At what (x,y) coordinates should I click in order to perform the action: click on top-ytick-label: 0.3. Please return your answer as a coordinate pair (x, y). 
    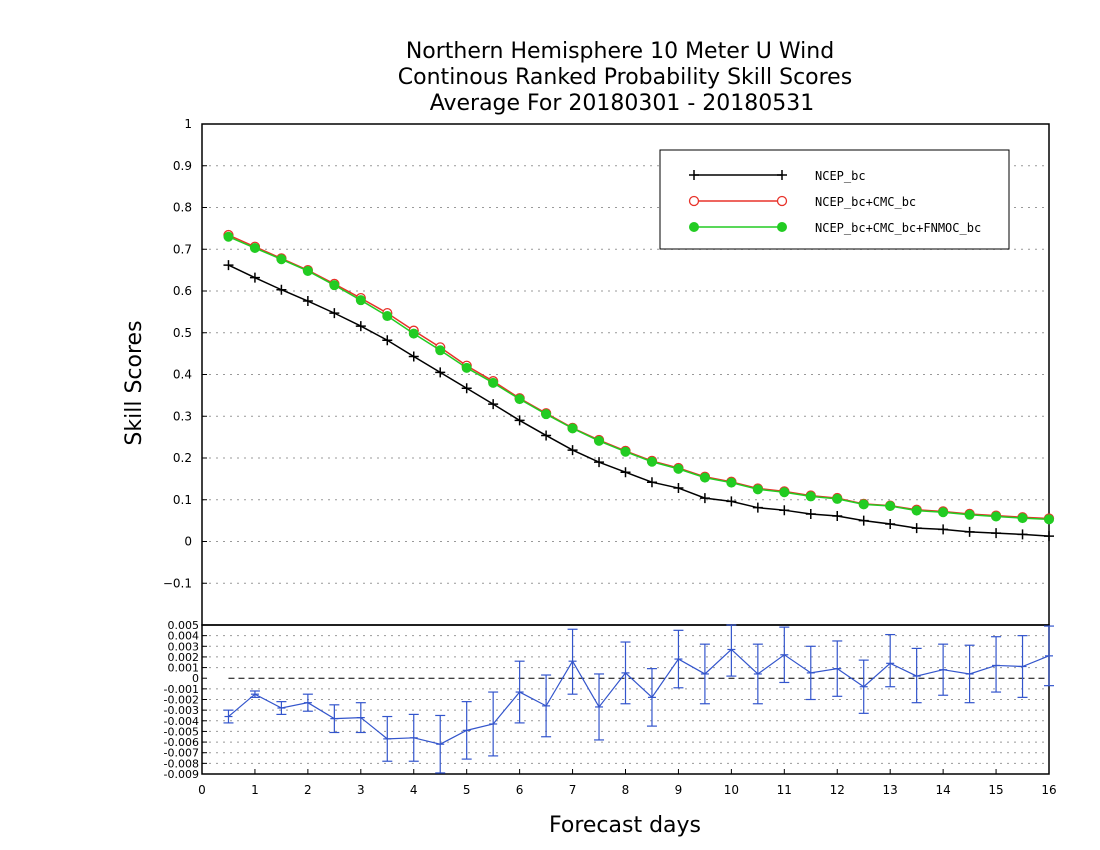
    Looking at the image, I should click on (182, 416).